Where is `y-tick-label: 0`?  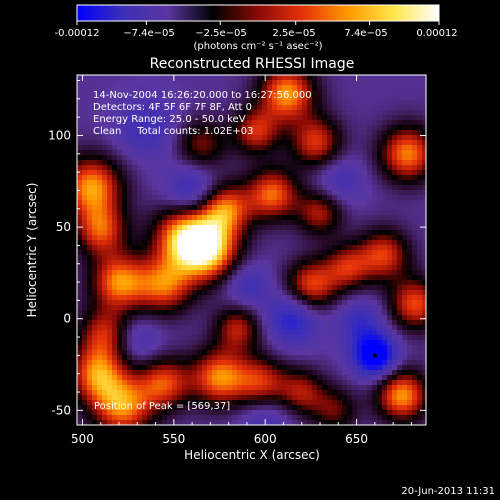 y-tick-label: 0 is located at coordinates (67, 319).